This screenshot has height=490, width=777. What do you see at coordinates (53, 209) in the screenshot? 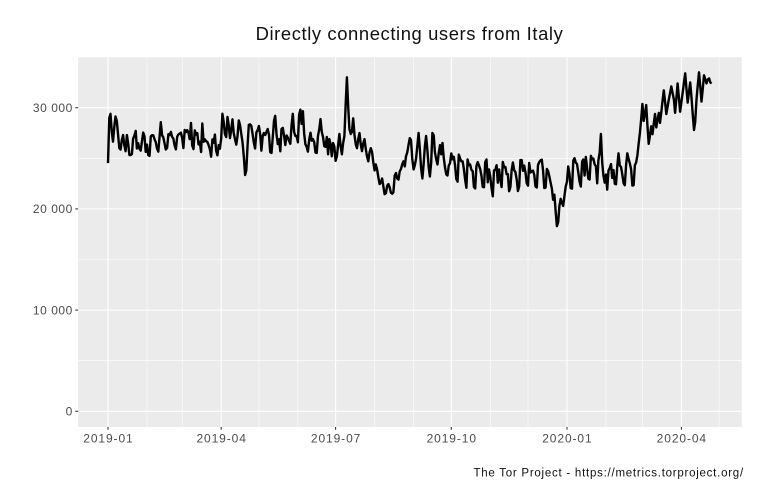
I see `svg-text: 20 000` at bounding box center [53, 209].